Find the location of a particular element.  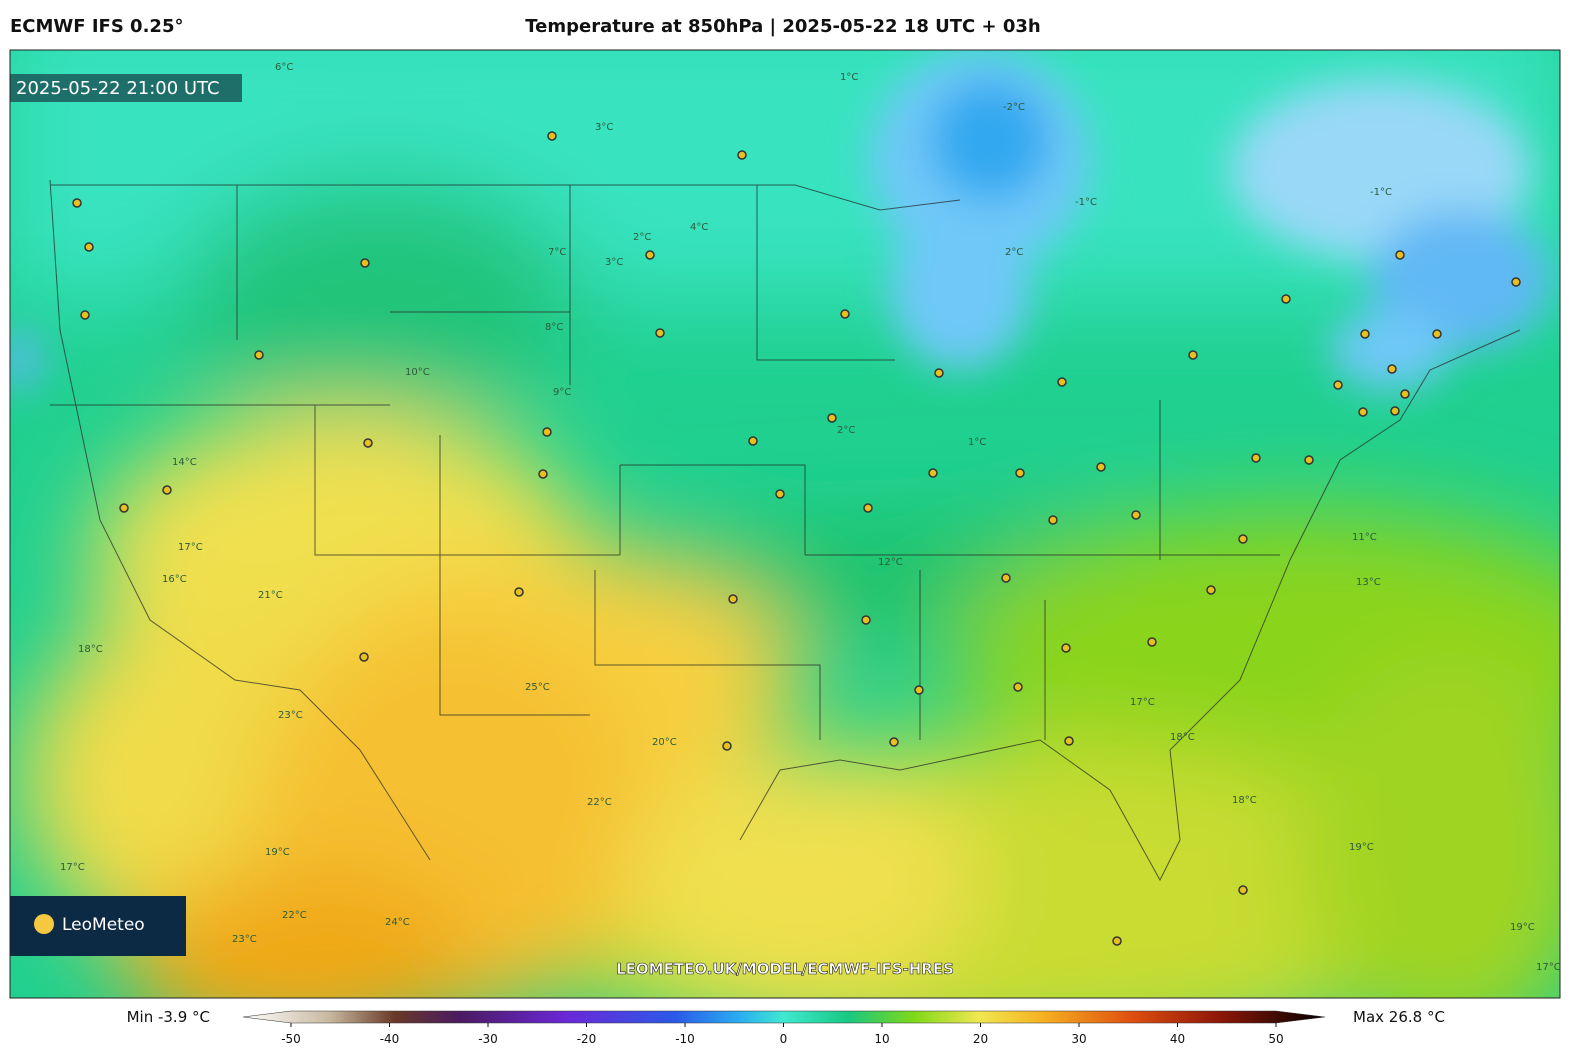

contour-label: 10°C is located at coordinates (417, 372).